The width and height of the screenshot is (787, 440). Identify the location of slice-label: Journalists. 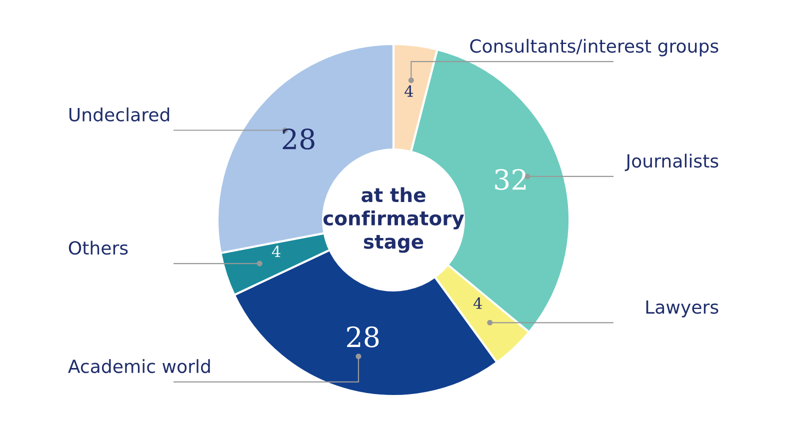
(671, 163).